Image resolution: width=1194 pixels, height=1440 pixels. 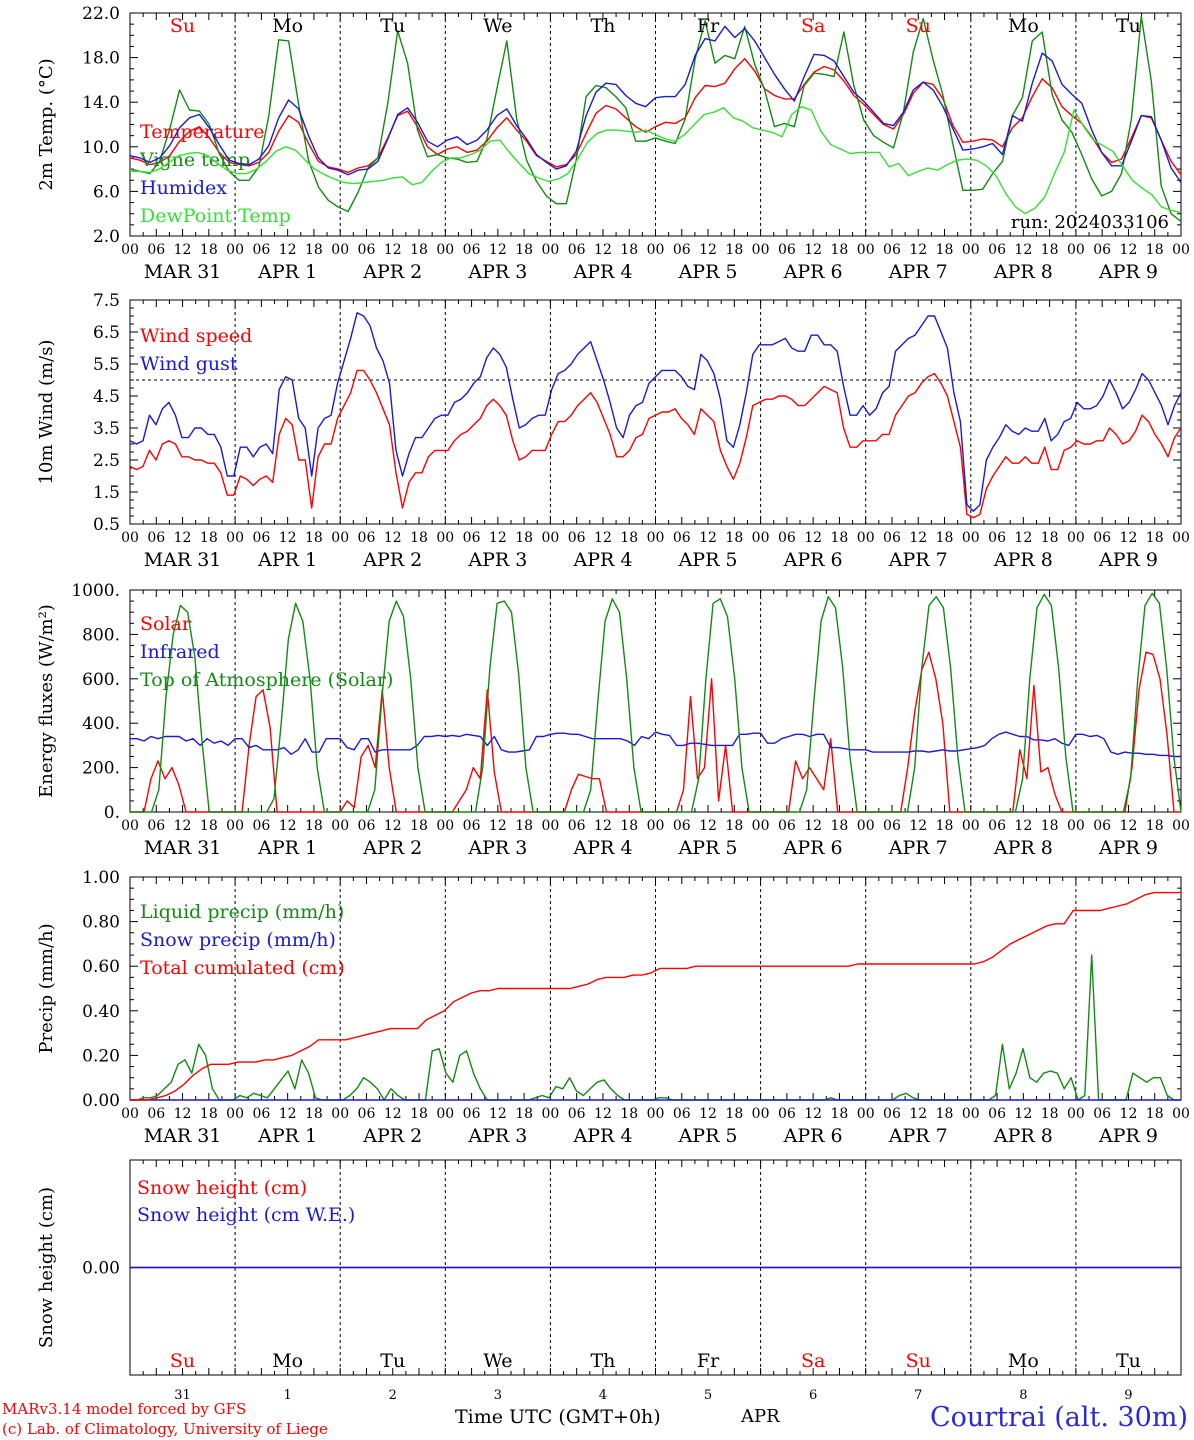 I want to click on energy-date-label: APR 4, so click(x=602, y=848).